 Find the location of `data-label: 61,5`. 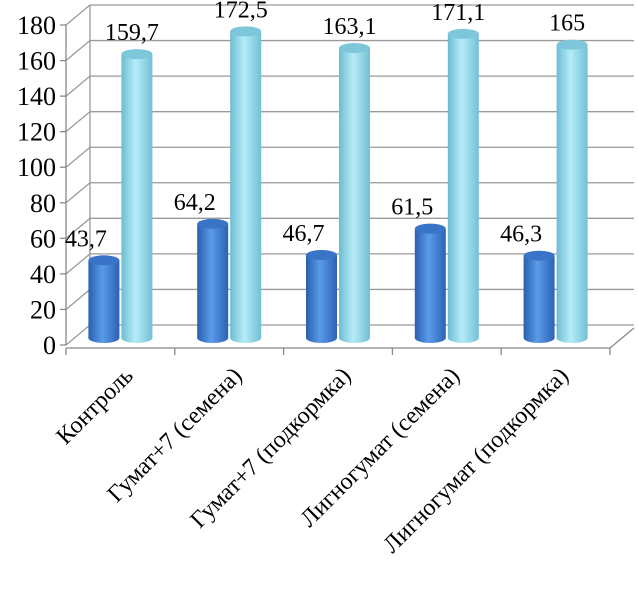

data-label: 61,5 is located at coordinates (412, 208).